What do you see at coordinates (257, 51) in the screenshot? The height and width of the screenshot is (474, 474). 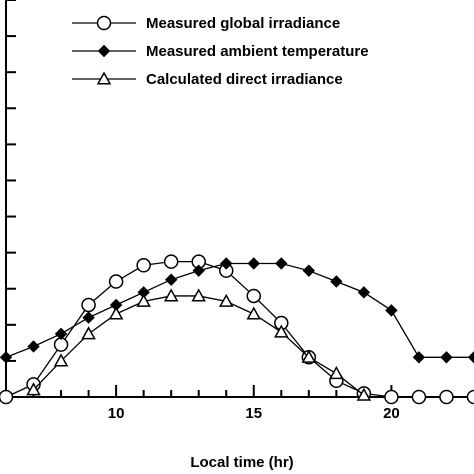 I see `legend-entry-label: Measured ambient temperature` at bounding box center [257, 51].